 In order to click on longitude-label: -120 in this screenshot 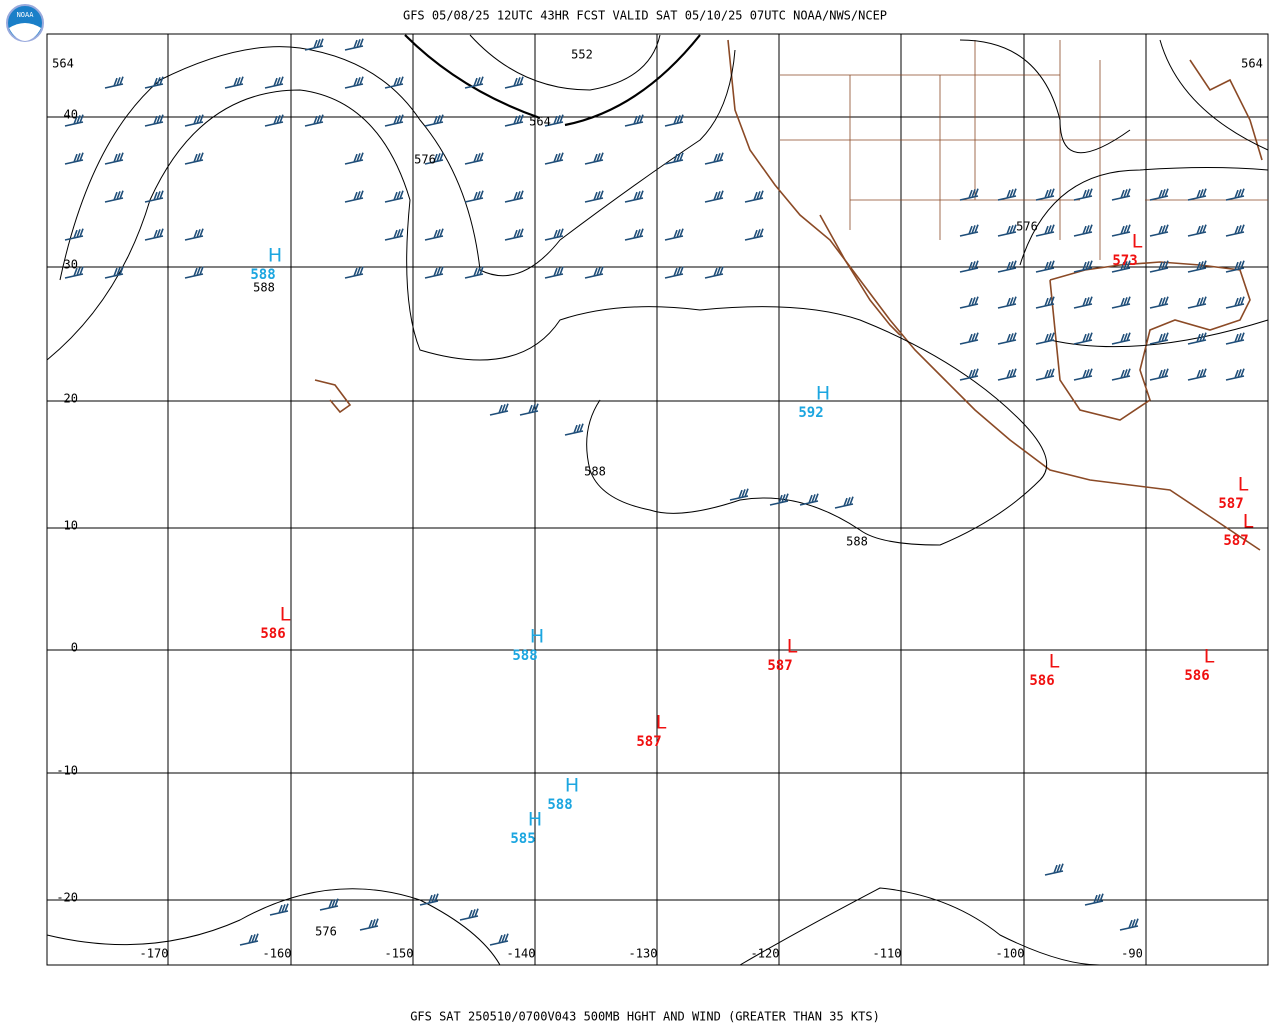, I will do `click(765, 954)`.